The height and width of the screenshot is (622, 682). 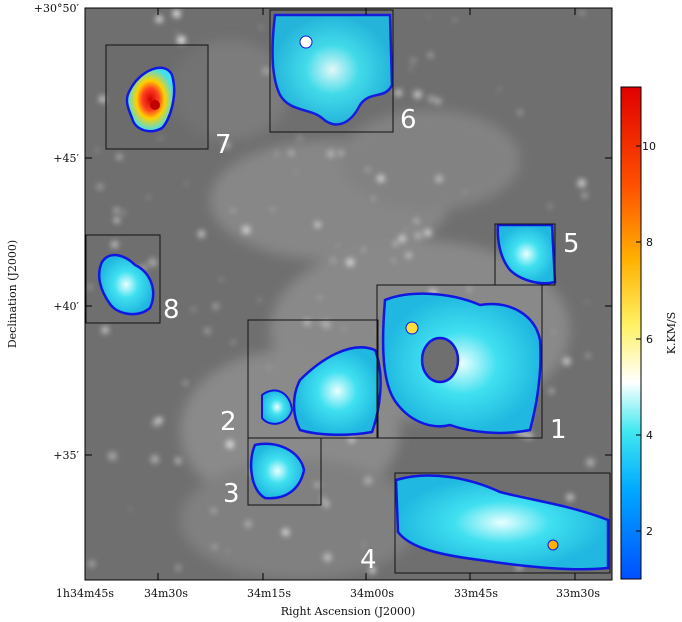 I want to click on region-label-3: 3, so click(x=231, y=494).